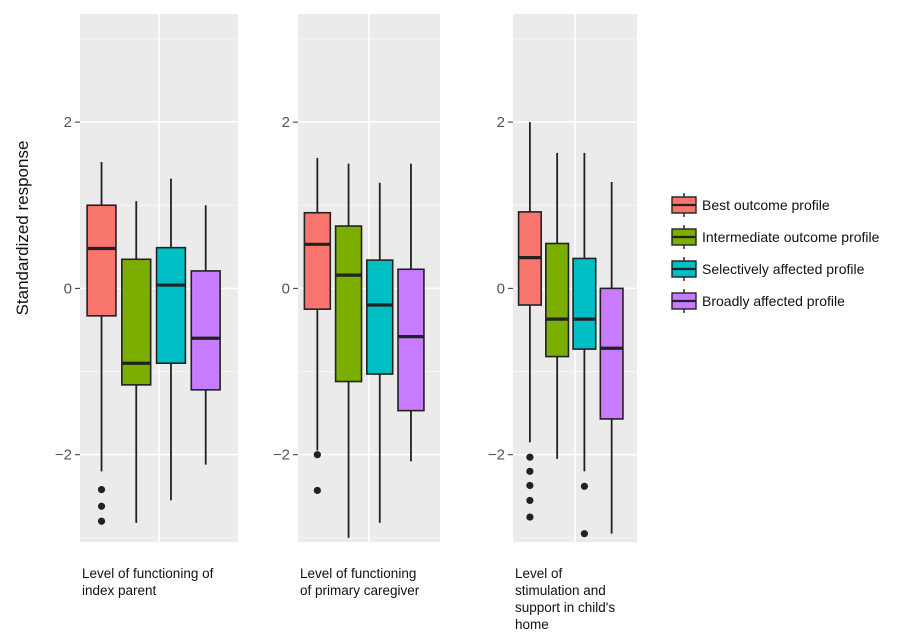 This screenshot has width=907, height=636. Describe the element at coordinates (773, 301) in the screenshot. I see `legend-label: Broadly affected profile` at that location.